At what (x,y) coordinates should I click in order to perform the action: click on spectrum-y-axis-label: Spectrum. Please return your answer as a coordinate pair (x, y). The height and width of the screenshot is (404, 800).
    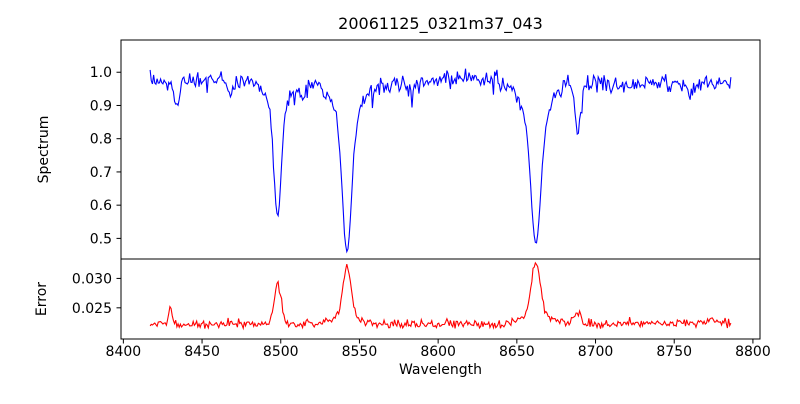
    Looking at the image, I should click on (44, 150).